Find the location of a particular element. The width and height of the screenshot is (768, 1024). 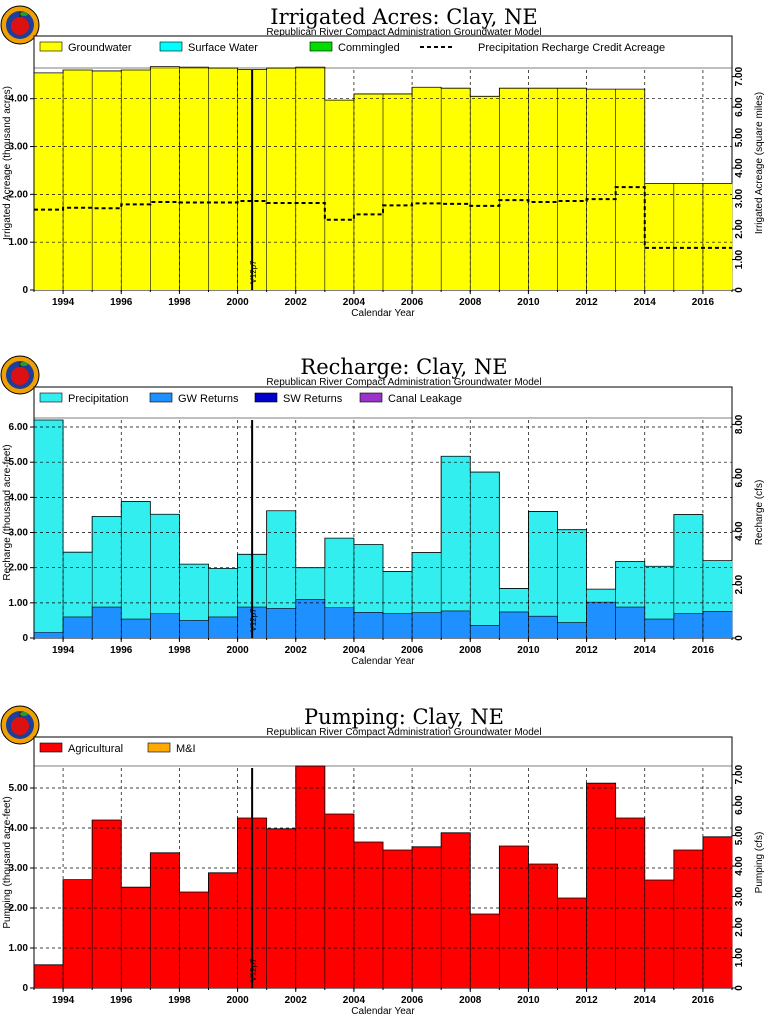

y-tick-6: 6.00 is located at coordinates (19, 427).